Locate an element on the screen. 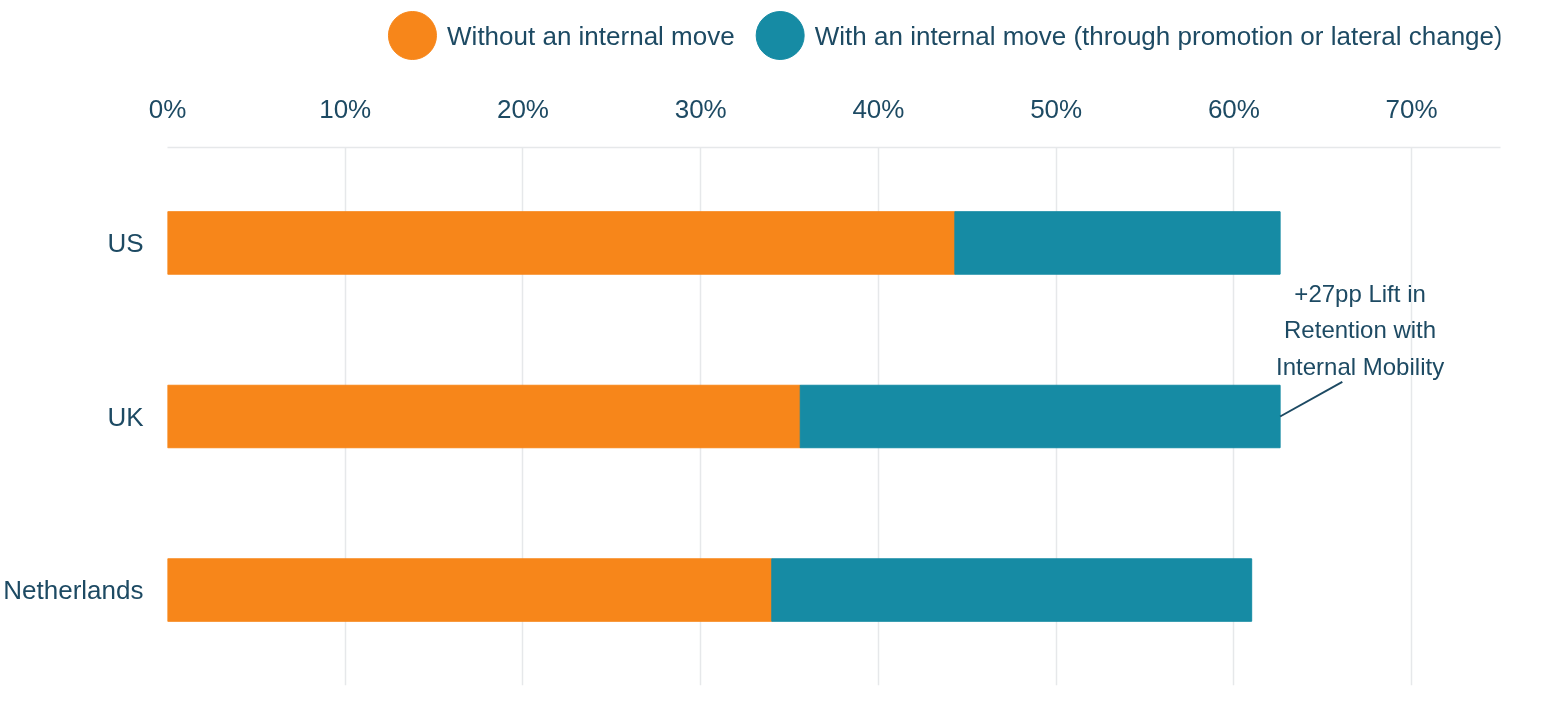  x-tick-label: 40% is located at coordinates (878, 108).